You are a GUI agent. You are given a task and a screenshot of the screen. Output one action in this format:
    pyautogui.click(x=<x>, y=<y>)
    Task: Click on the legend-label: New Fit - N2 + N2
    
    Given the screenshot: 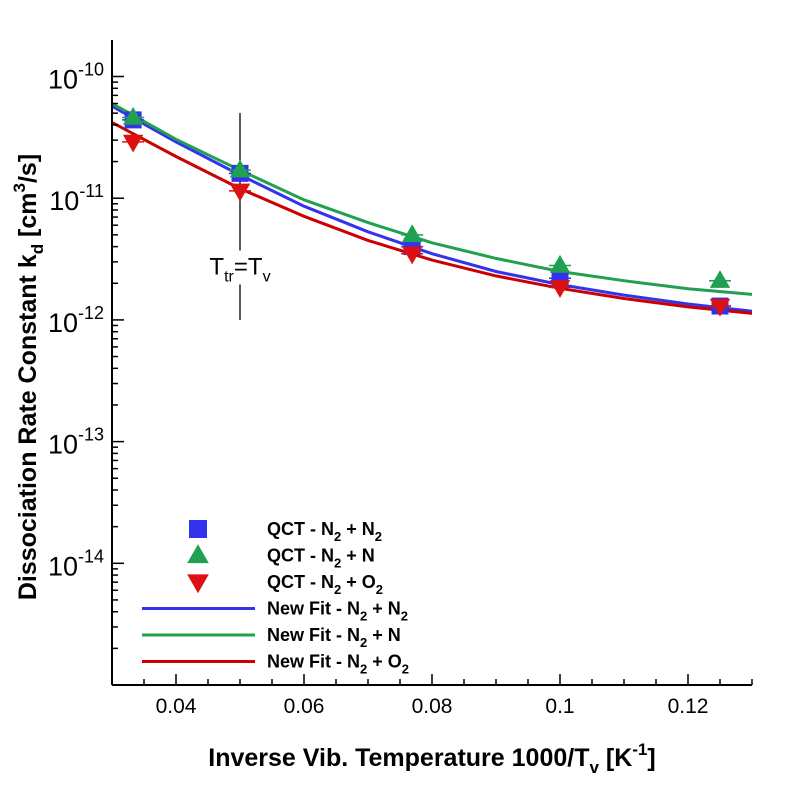 What is the action you would take?
    pyautogui.click(x=337, y=611)
    